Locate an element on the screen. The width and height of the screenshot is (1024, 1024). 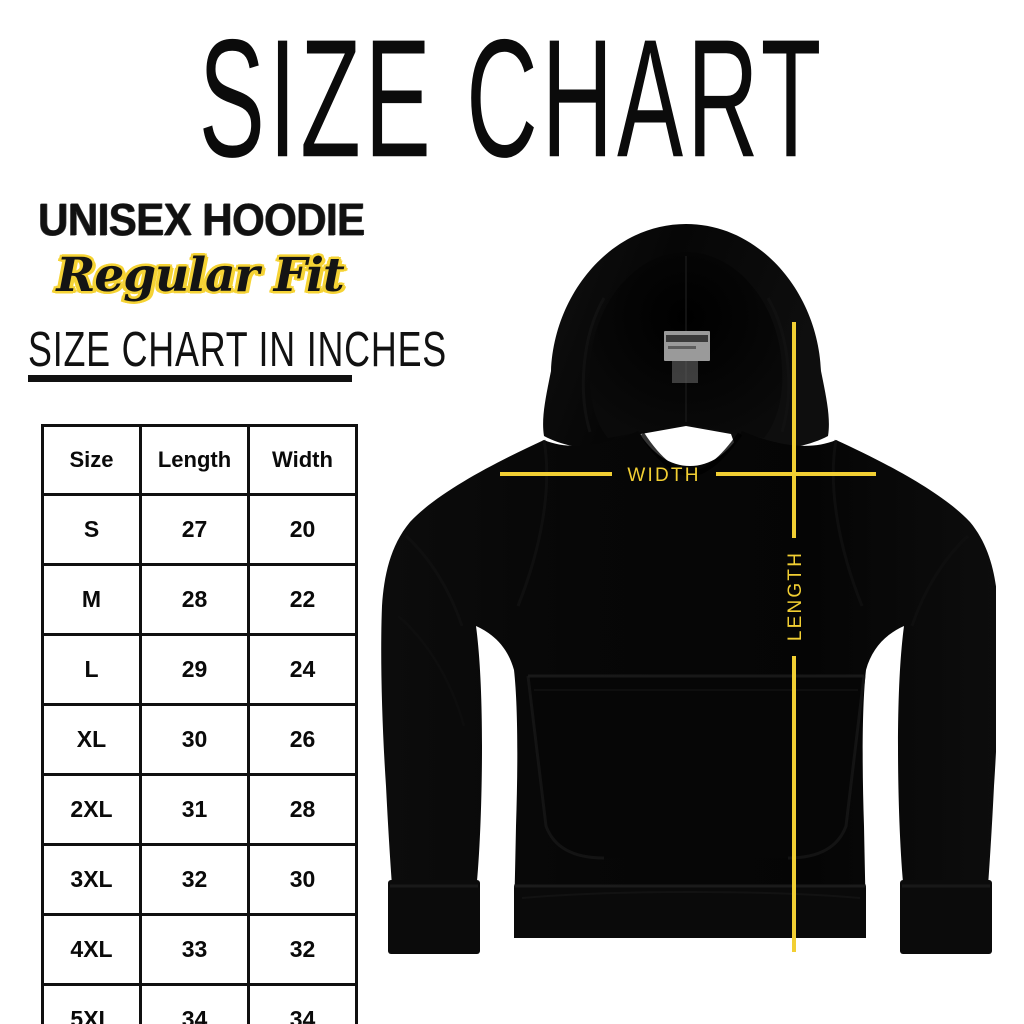
width-label: WIDTH is located at coordinates (663, 475).